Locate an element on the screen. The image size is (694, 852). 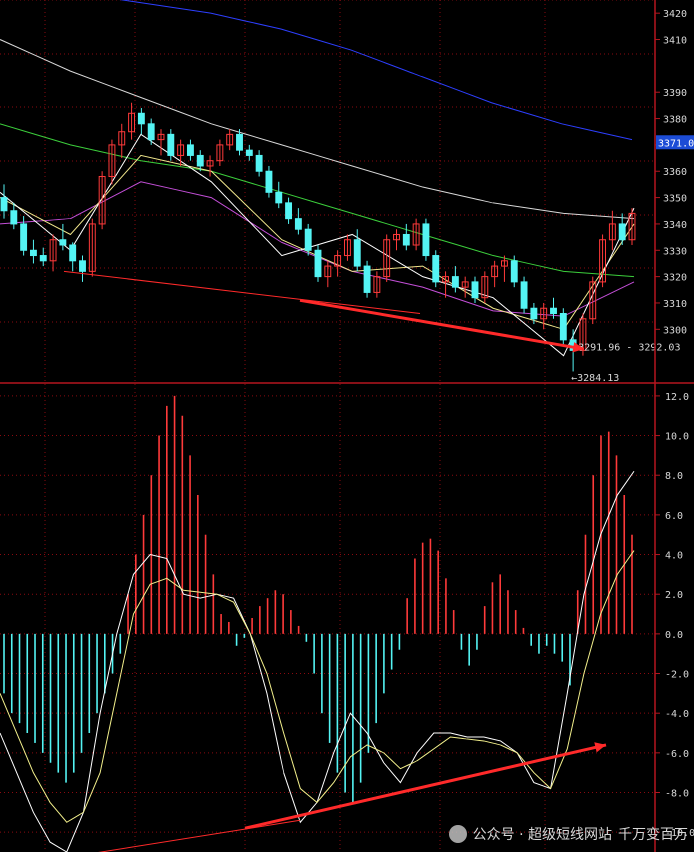
watermark-icon is located at coordinates (457, 834).